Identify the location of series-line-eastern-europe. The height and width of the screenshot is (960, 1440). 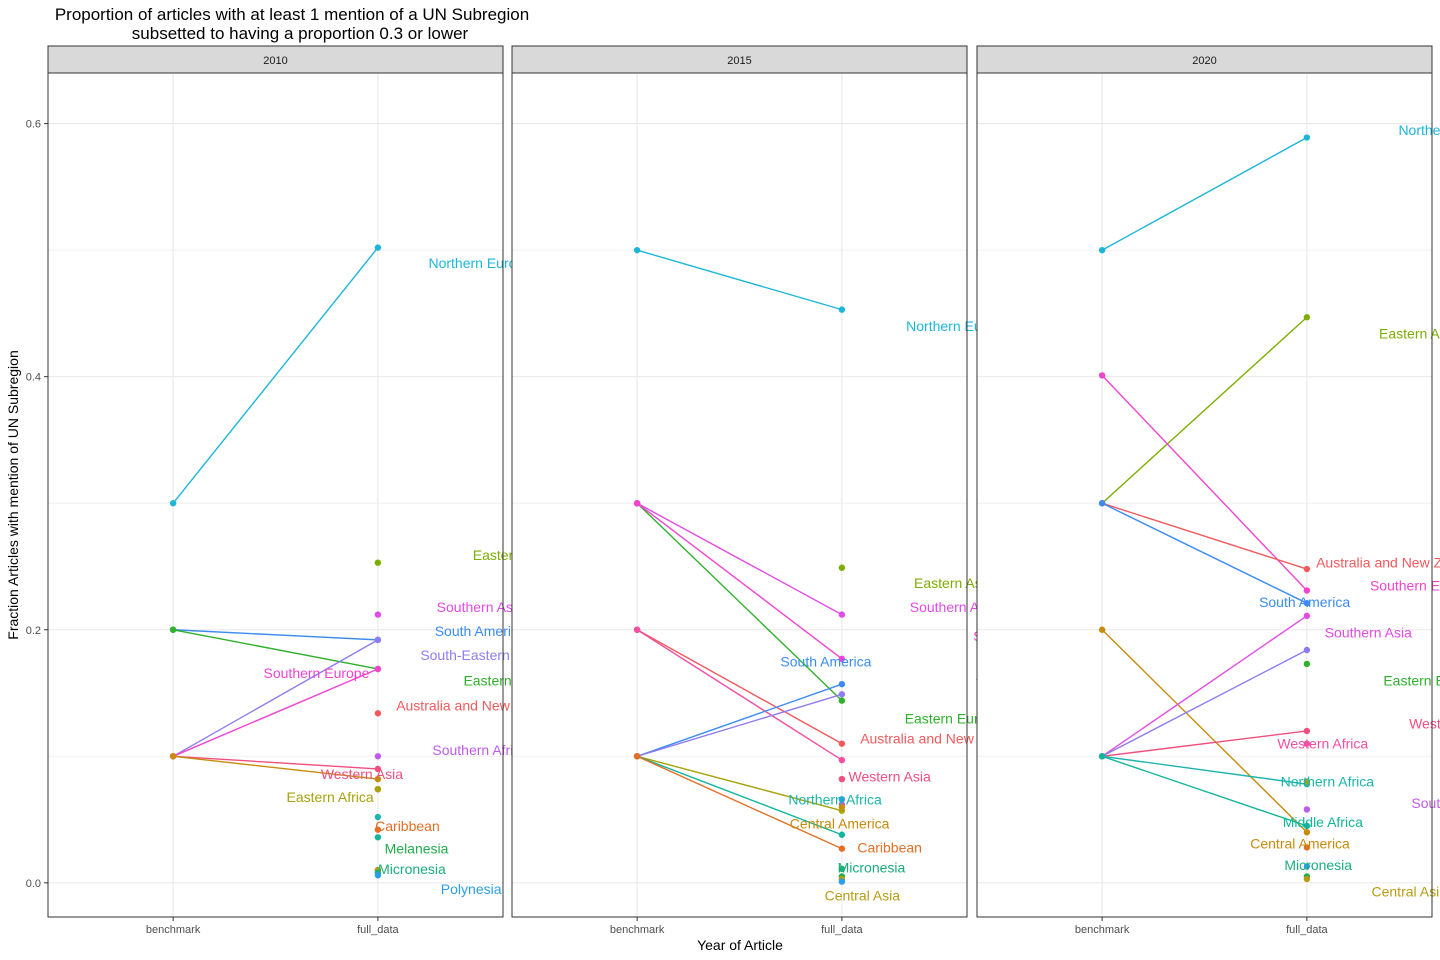
(739, 602).